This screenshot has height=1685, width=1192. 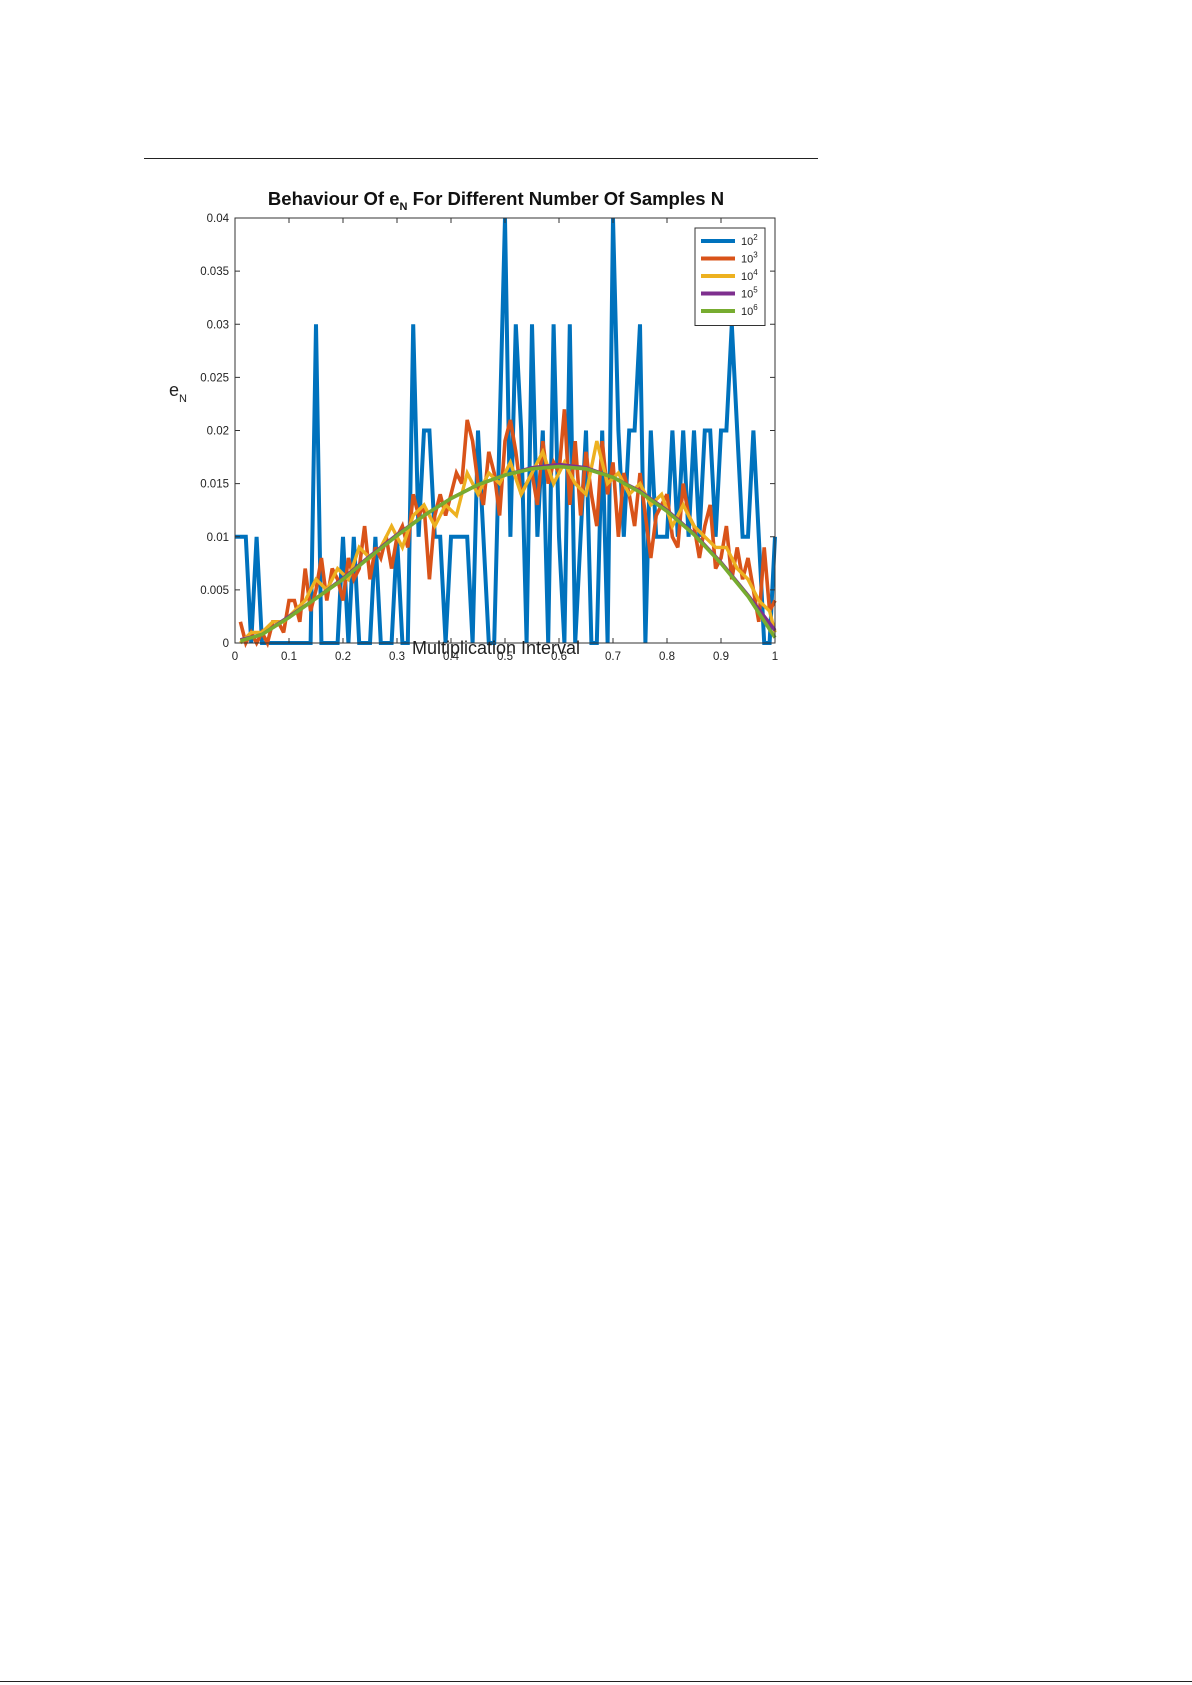 I want to click on y-tick-label: 0, so click(x=226, y=644).